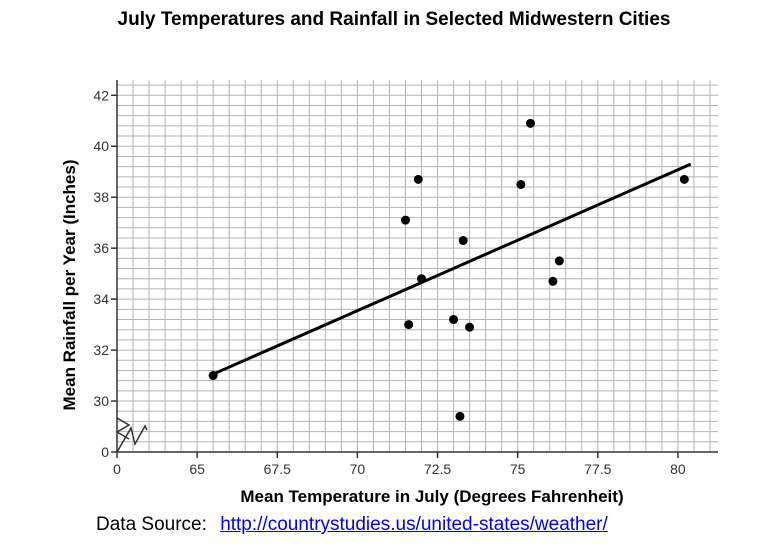 The width and height of the screenshot is (784, 556). What do you see at coordinates (101, 95) in the screenshot?
I see `y-tick-label: 42` at bounding box center [101, 95].